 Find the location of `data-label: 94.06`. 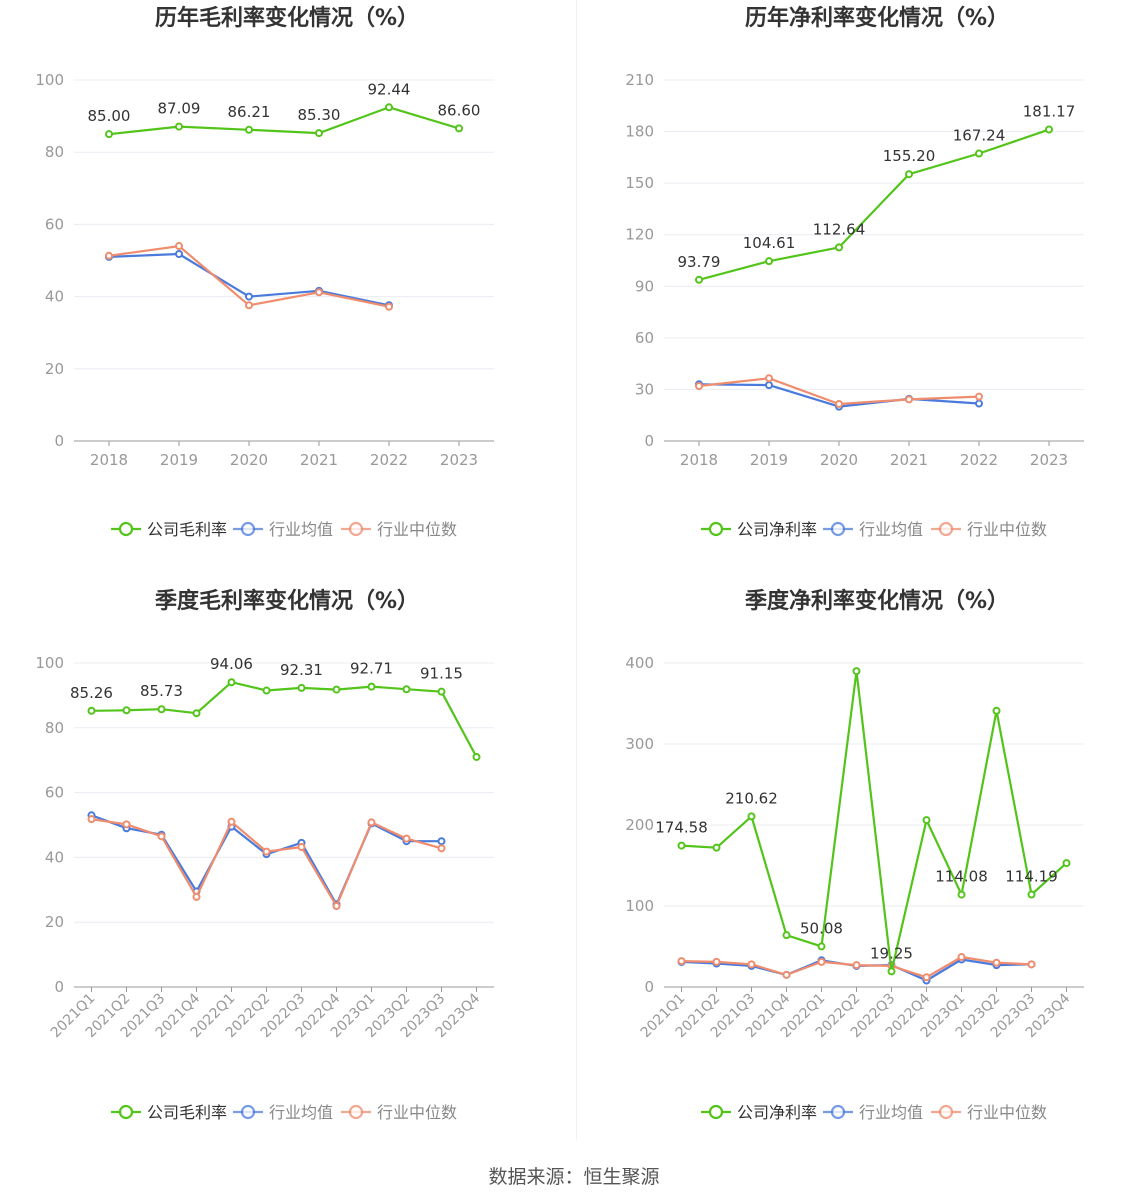

data-label: 94.06 is located at coordinates (231, 664).